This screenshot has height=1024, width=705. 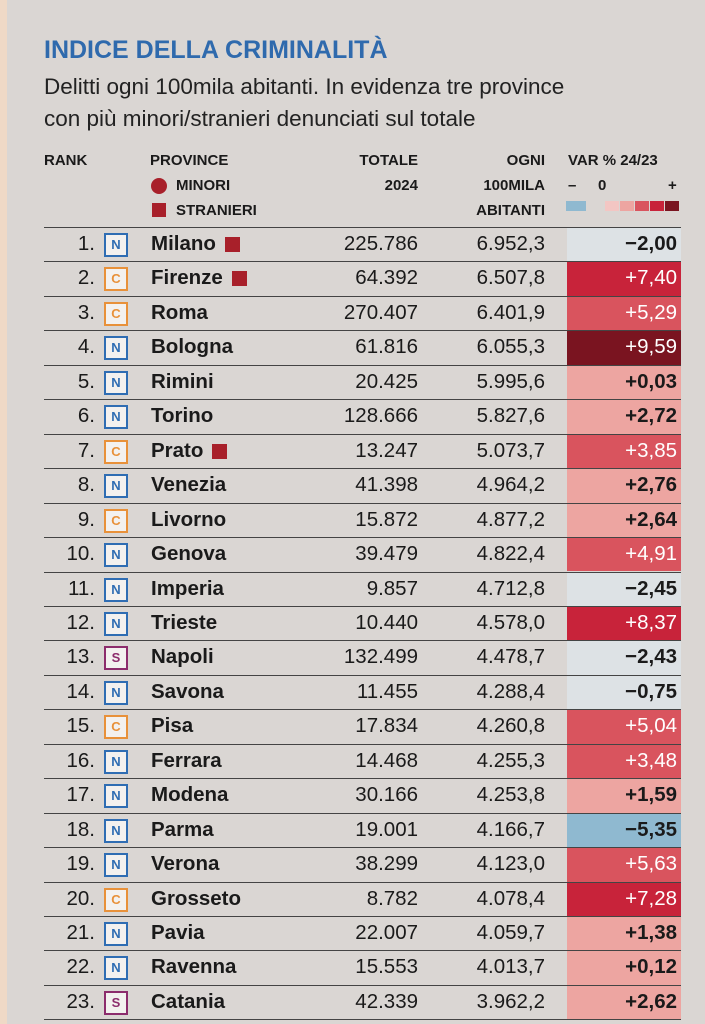 I want to click on totale: 19.001, so click(x=386, y=829).